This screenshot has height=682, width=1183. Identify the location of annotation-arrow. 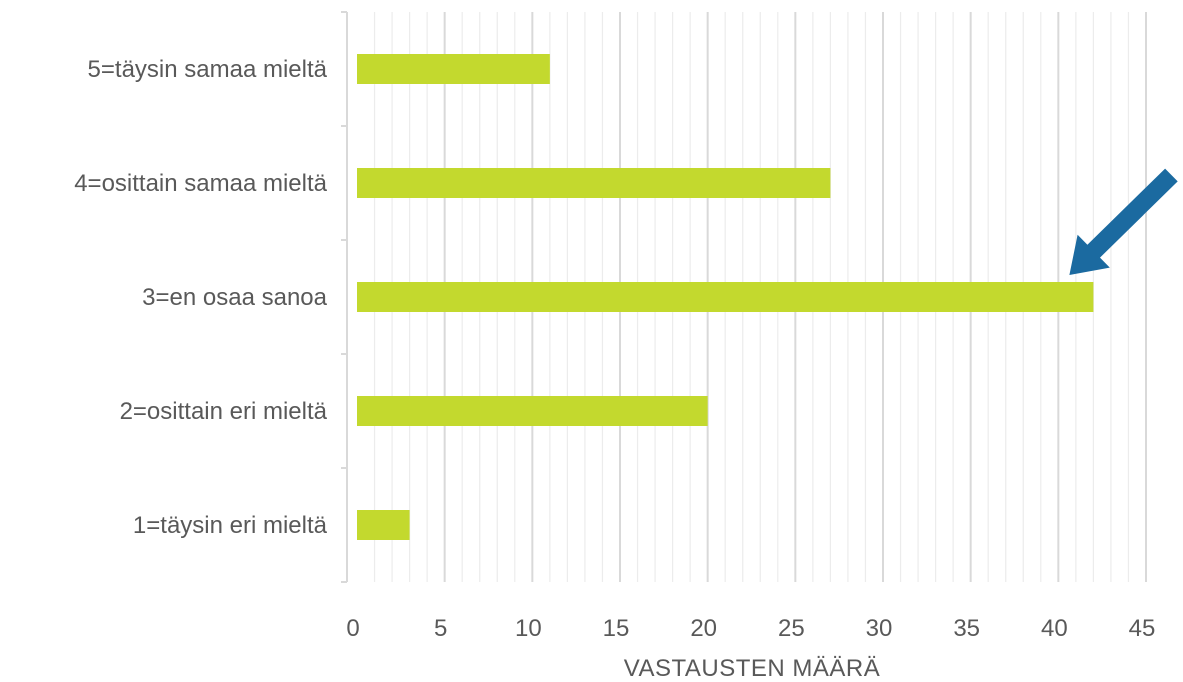
(1123, 221).